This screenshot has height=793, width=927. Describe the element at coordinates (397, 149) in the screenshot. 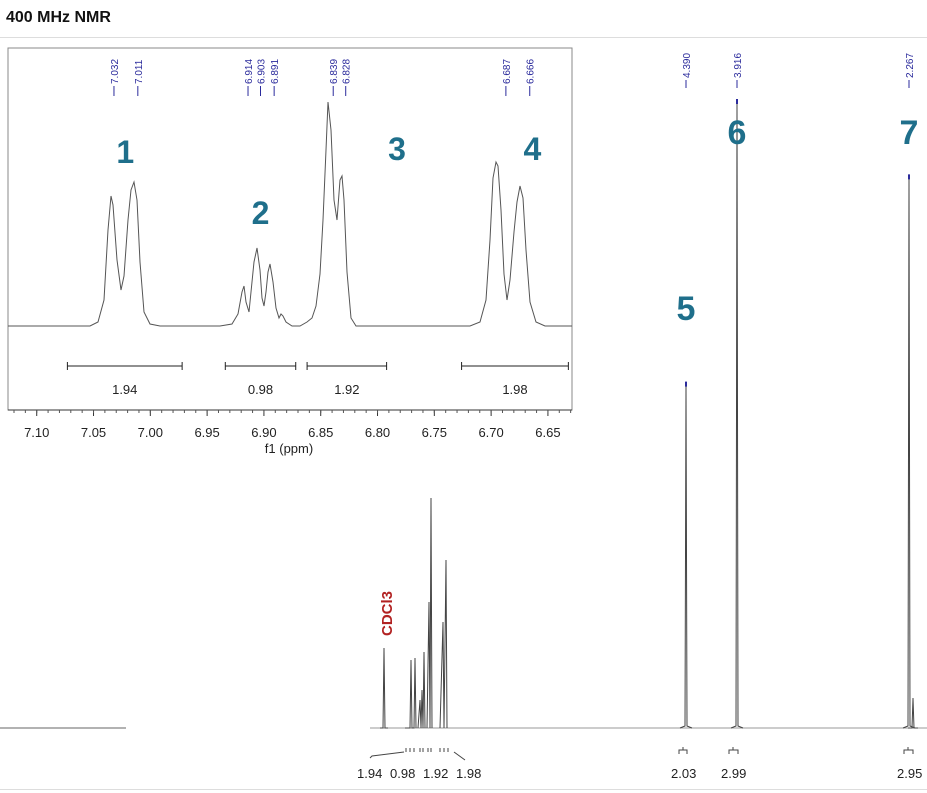

I see `inset-group-label-3: 3` at that location.